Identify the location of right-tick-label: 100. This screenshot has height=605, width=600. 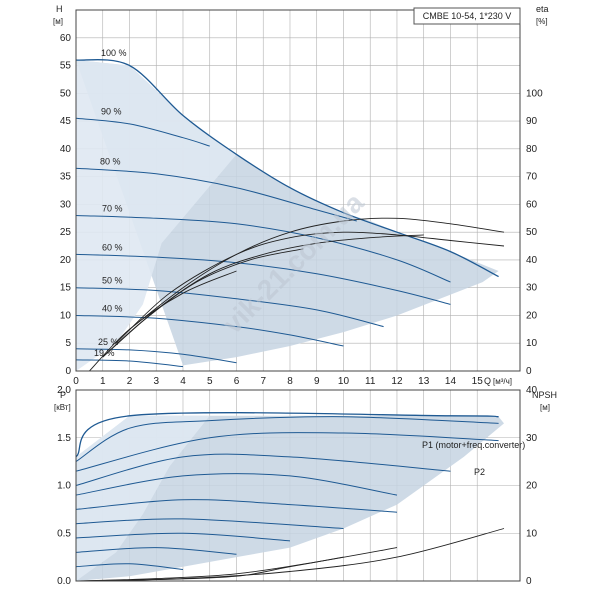
(534, 93).